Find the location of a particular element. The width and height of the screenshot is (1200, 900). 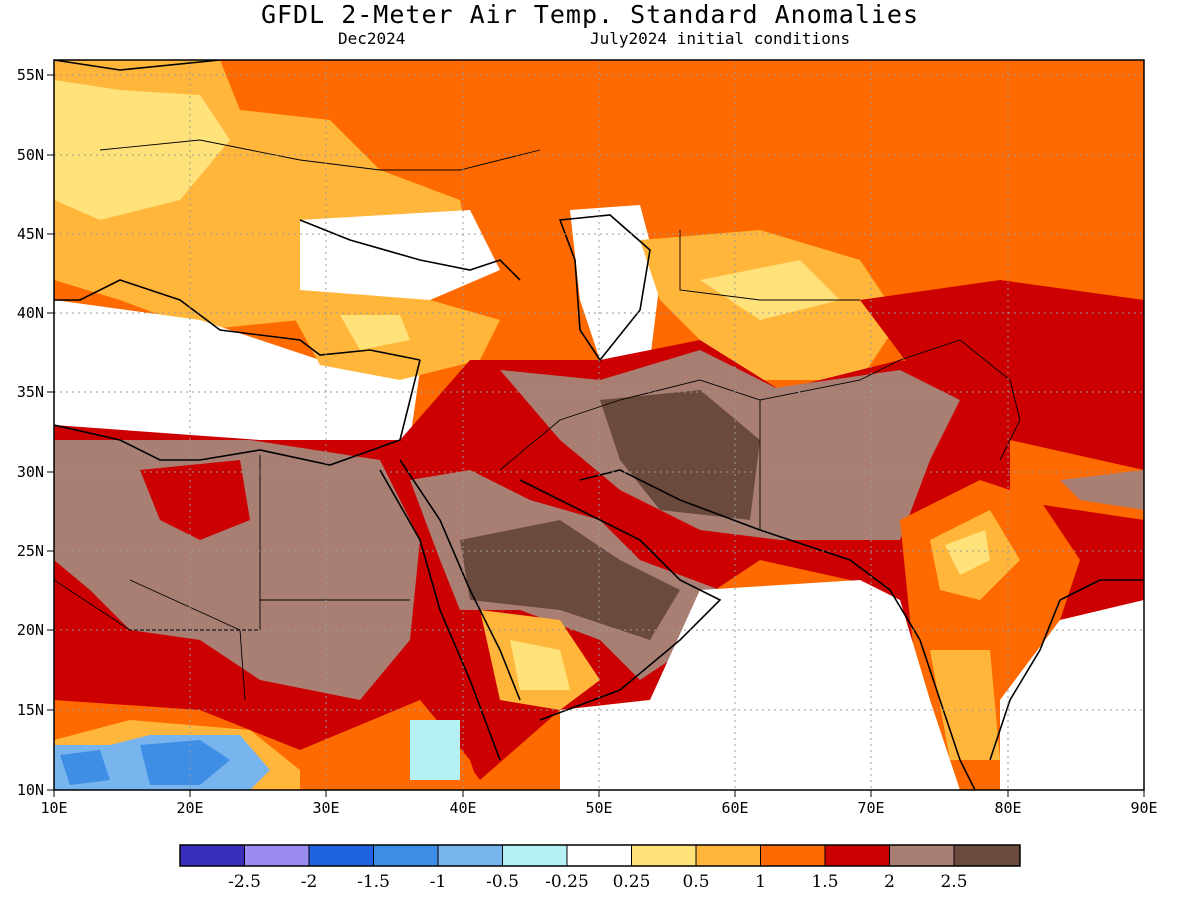

lat-label-50n: 50N is located at coordinates (30, 155).